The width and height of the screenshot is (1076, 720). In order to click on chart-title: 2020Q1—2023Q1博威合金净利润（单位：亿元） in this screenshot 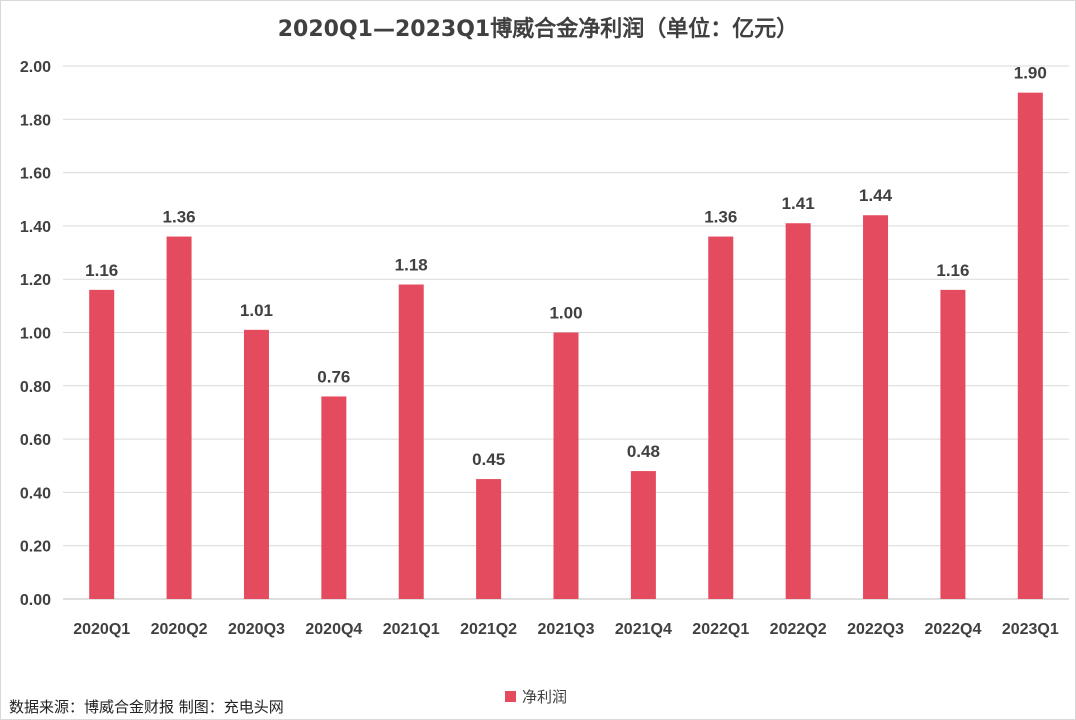, I will do `click(538, 29)`.